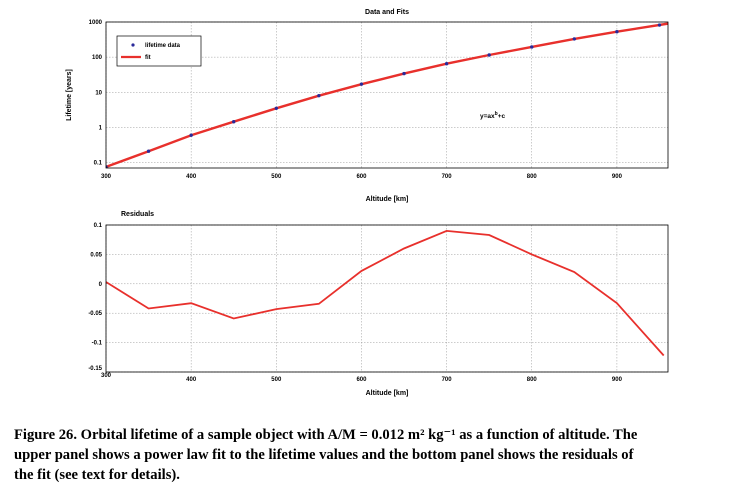 This screenshot has height=492, width=737. What do you see at coordinates (96, 255) in the screenshot?
I see `bottom-y-tick-label: 0.05` at bounding box center [96, 255].